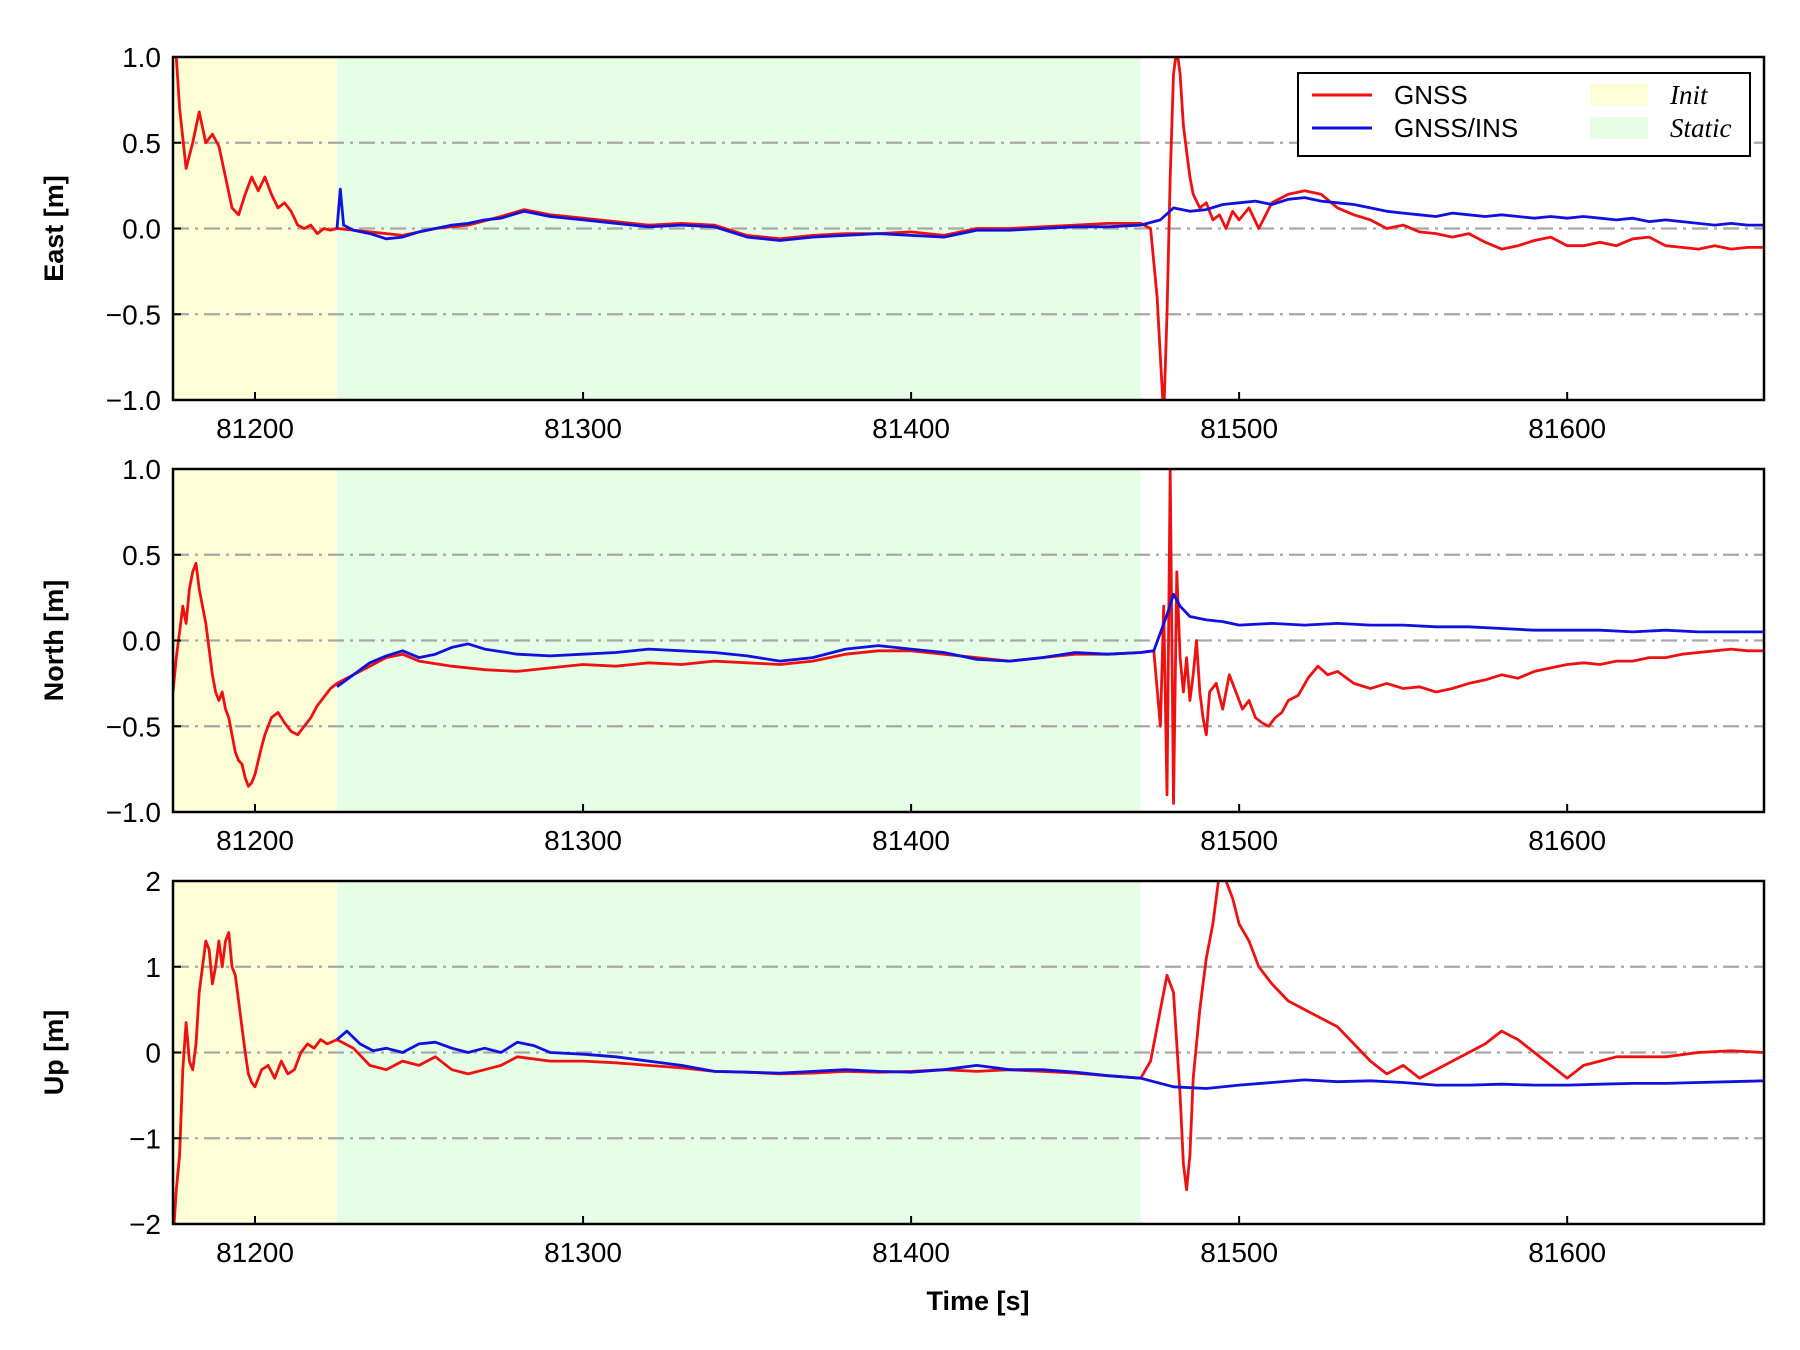  Describe the element at coordinates (1456, 128) in the screenshot. I see `legend-label-gnss-ins: GNSS/INS` at that location.